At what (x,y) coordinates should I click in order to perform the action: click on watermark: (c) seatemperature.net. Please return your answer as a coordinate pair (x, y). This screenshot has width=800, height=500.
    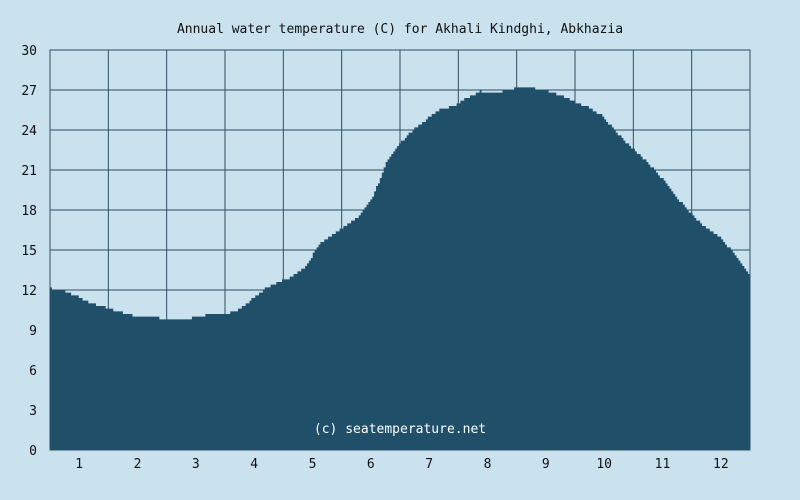
    Looking at the image, I should click on (400, 429).